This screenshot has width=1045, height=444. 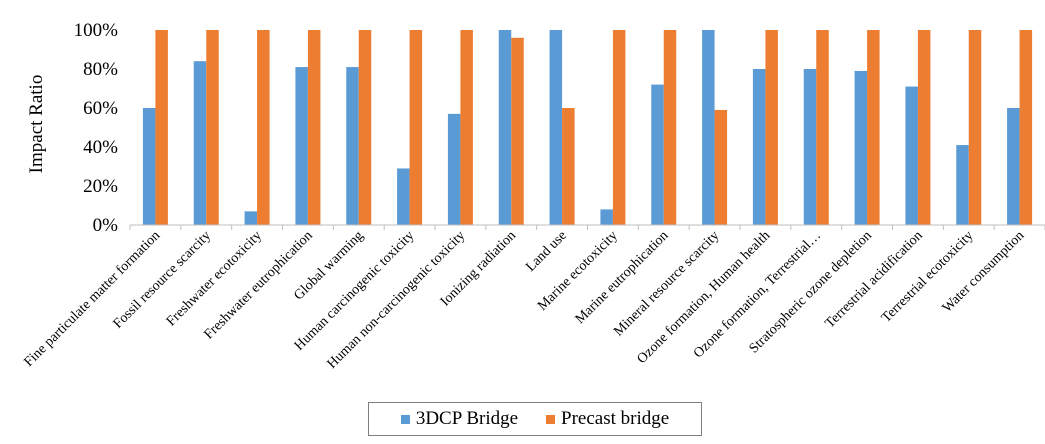 I want to click on legend-label-3dcp: 3DCP Bridge, so click(x=467, y=418).